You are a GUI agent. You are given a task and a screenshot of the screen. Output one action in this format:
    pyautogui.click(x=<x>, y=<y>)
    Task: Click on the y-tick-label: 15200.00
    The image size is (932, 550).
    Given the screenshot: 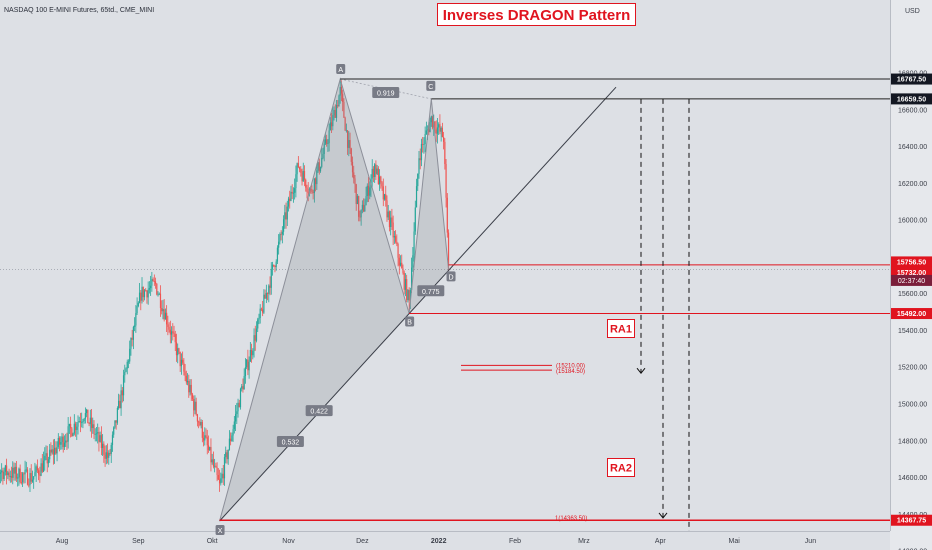 What is the action you would take?
    pyautogui.click(x=912, y=368)
    